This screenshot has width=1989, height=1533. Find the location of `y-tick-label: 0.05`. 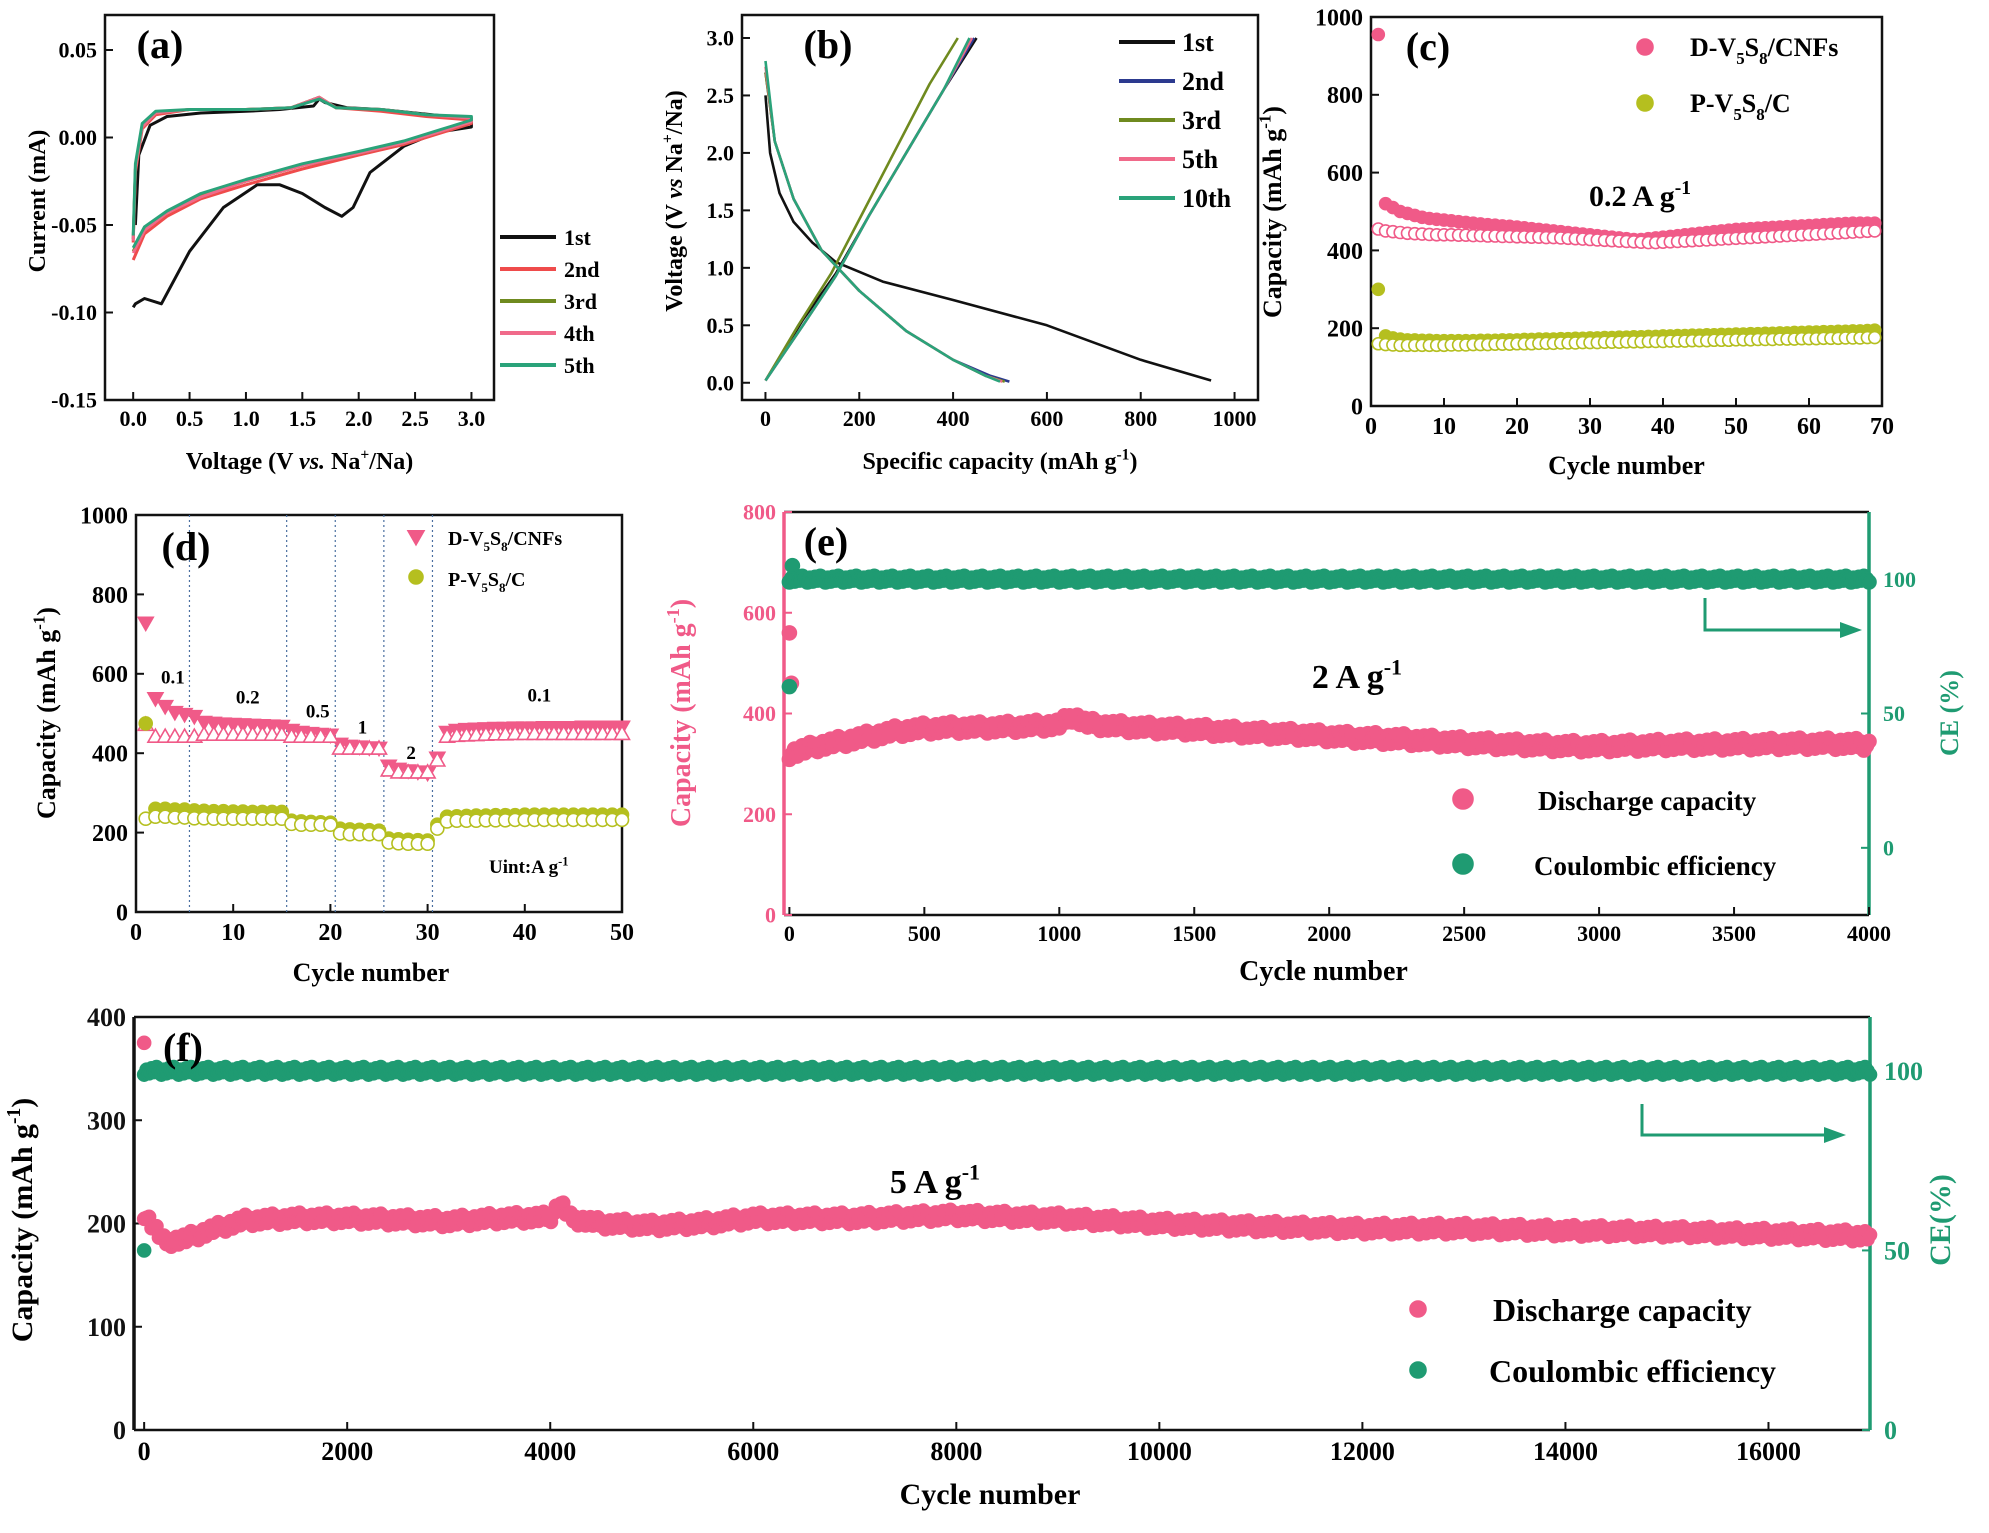

y-tick-label: 0.05 is located at coordinates (78, 50).